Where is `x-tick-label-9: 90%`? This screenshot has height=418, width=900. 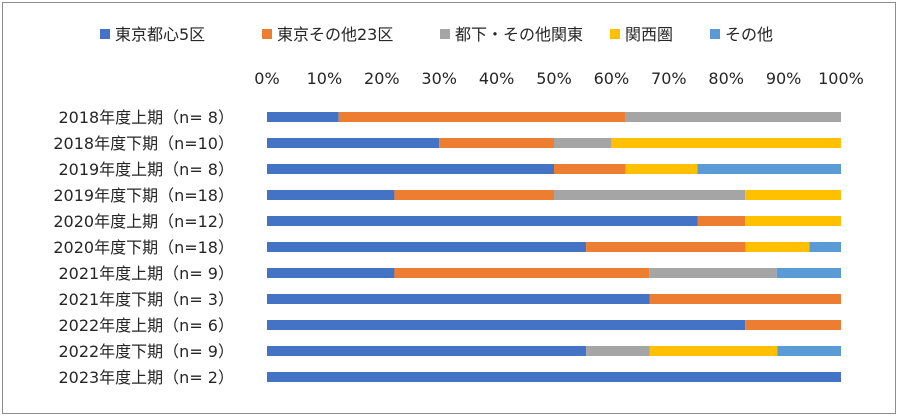 x-tick-label-9: 90% is located at coordinates (784, 78).